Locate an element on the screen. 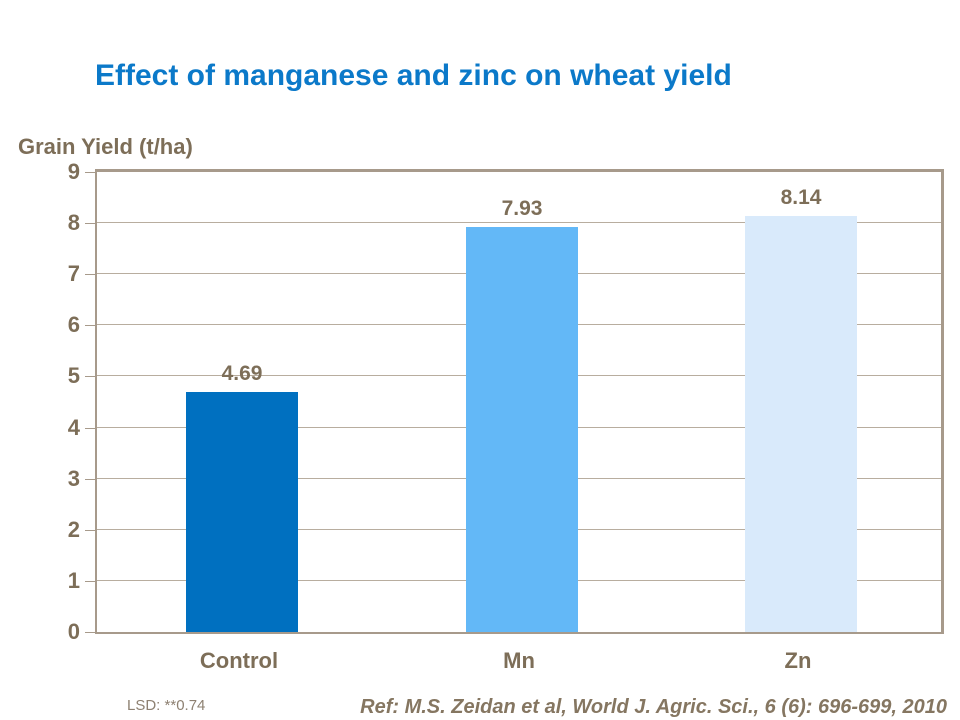  y-tick-label: 9 is located at coordinates (73, 171).